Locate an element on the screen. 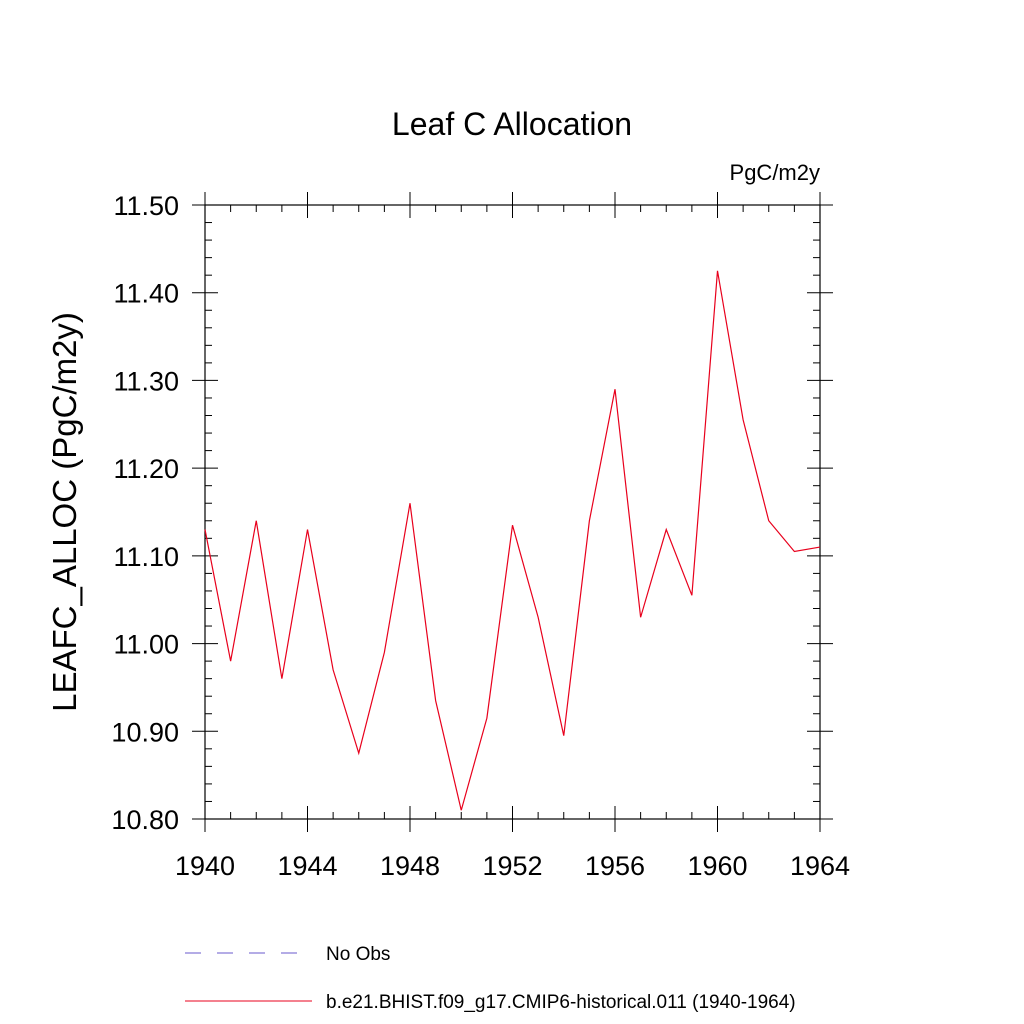 Image resolution: width=1024 pixels, height=1024 pixels. units-label: PgC/m2y is located at coordinates (775, 172).